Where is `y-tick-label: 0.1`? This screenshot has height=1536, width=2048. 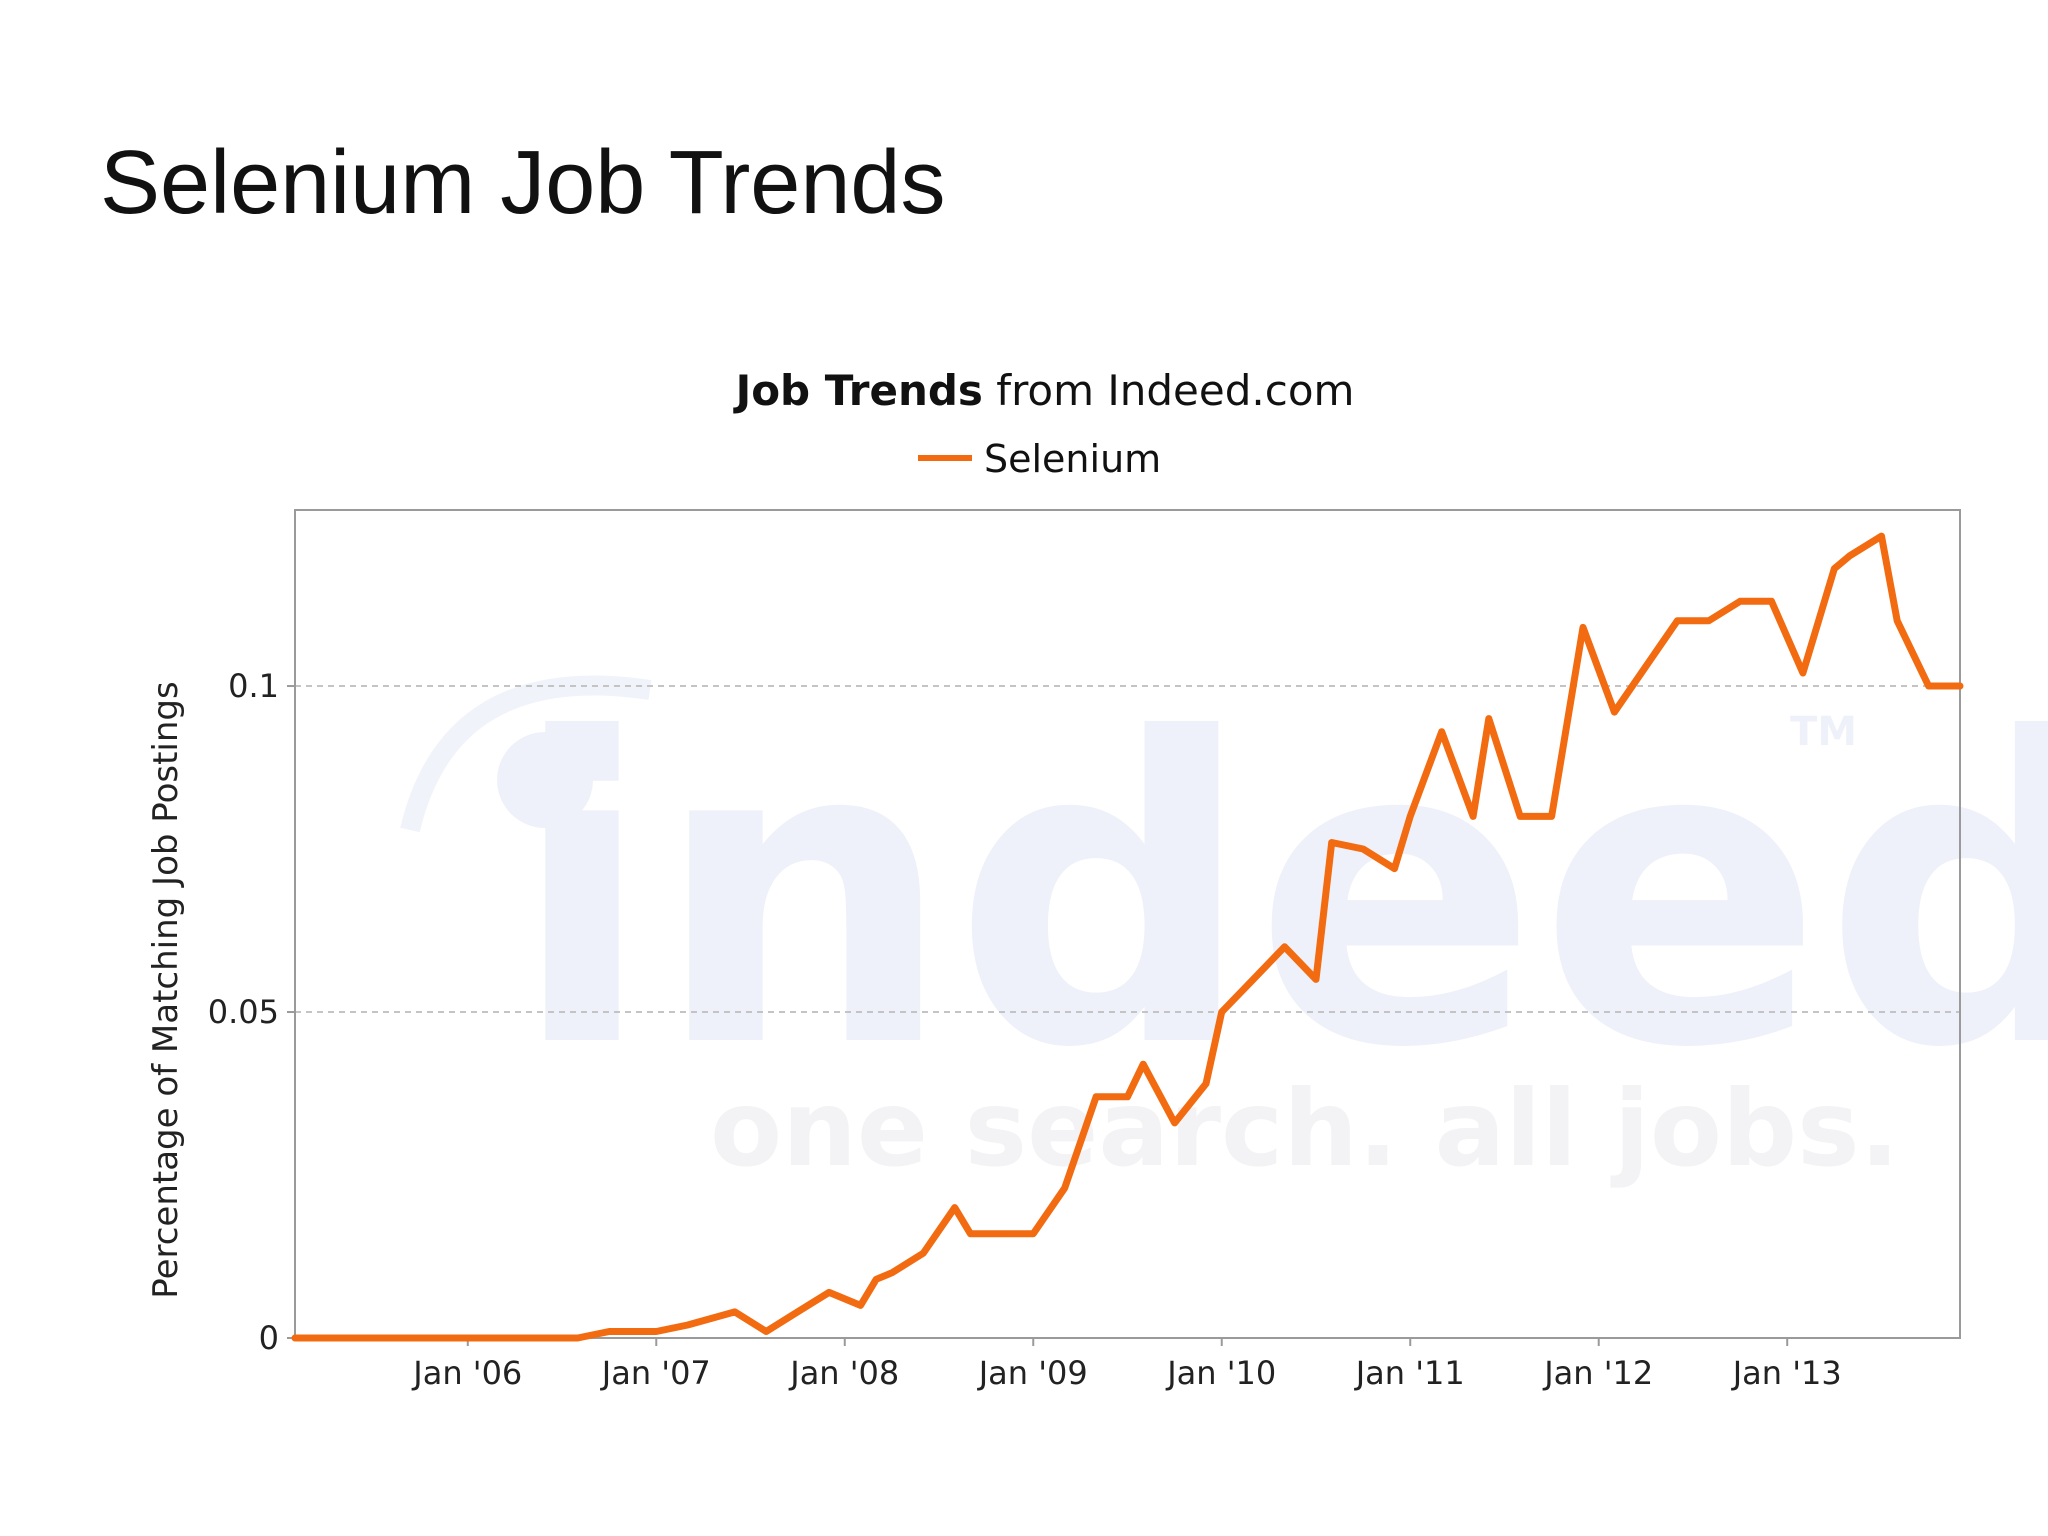
y-tick-label: 0.1 is located at coordinates (253, 686).